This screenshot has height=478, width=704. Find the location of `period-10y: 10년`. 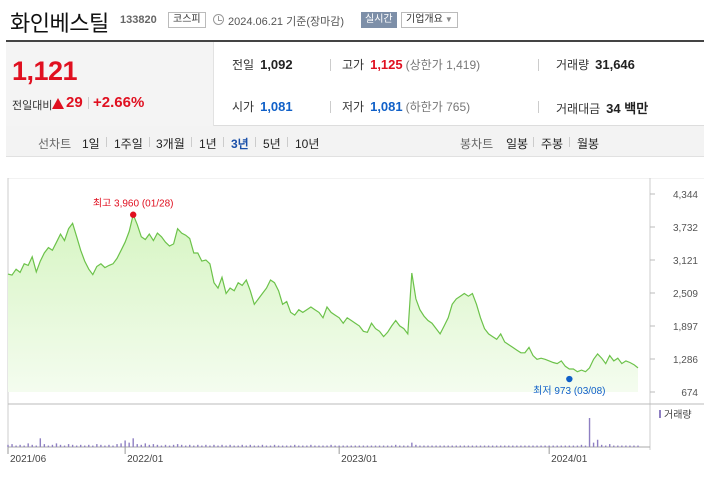

period-10y: 10년 is located at coordinates (307, 144).